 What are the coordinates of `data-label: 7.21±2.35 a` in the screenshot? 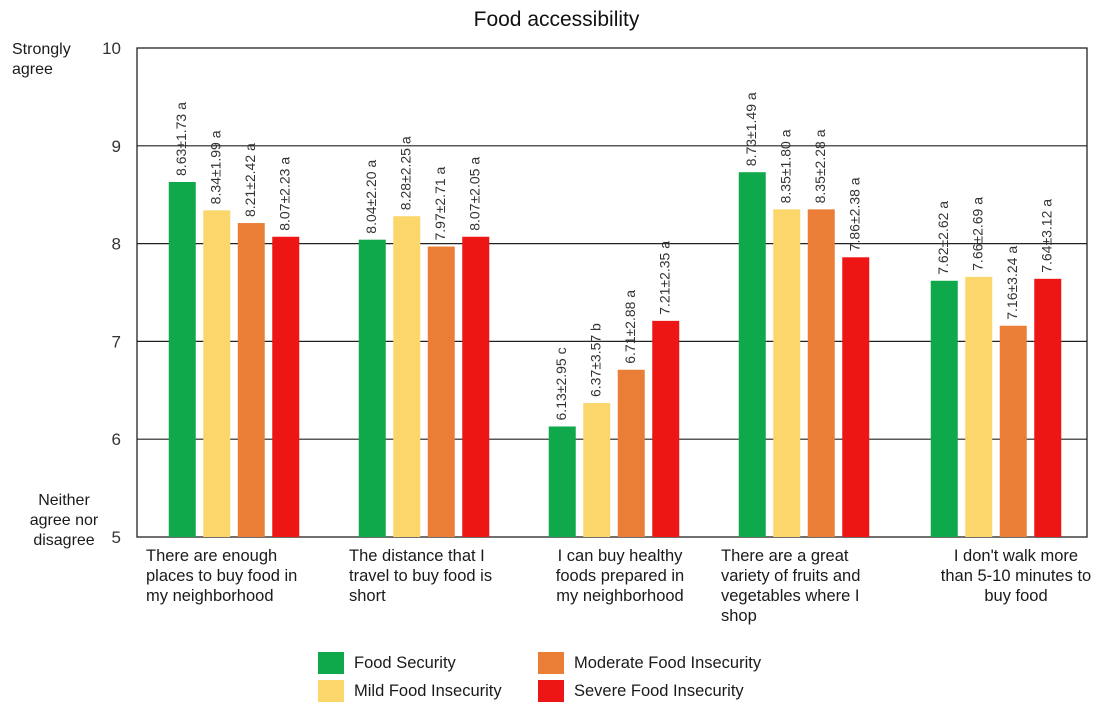 It's located at (665, 278).